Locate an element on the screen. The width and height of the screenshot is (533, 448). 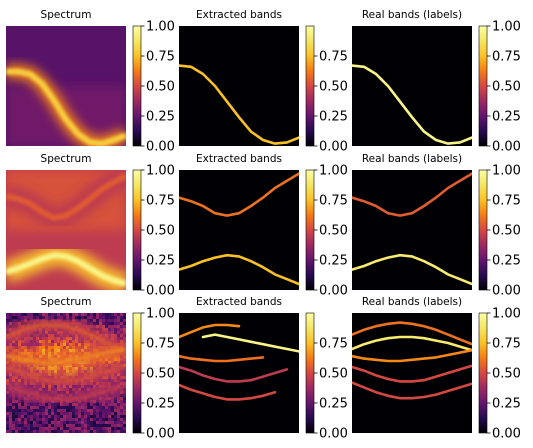
panel-title: Spectrum is located at coordinates (66, 302).